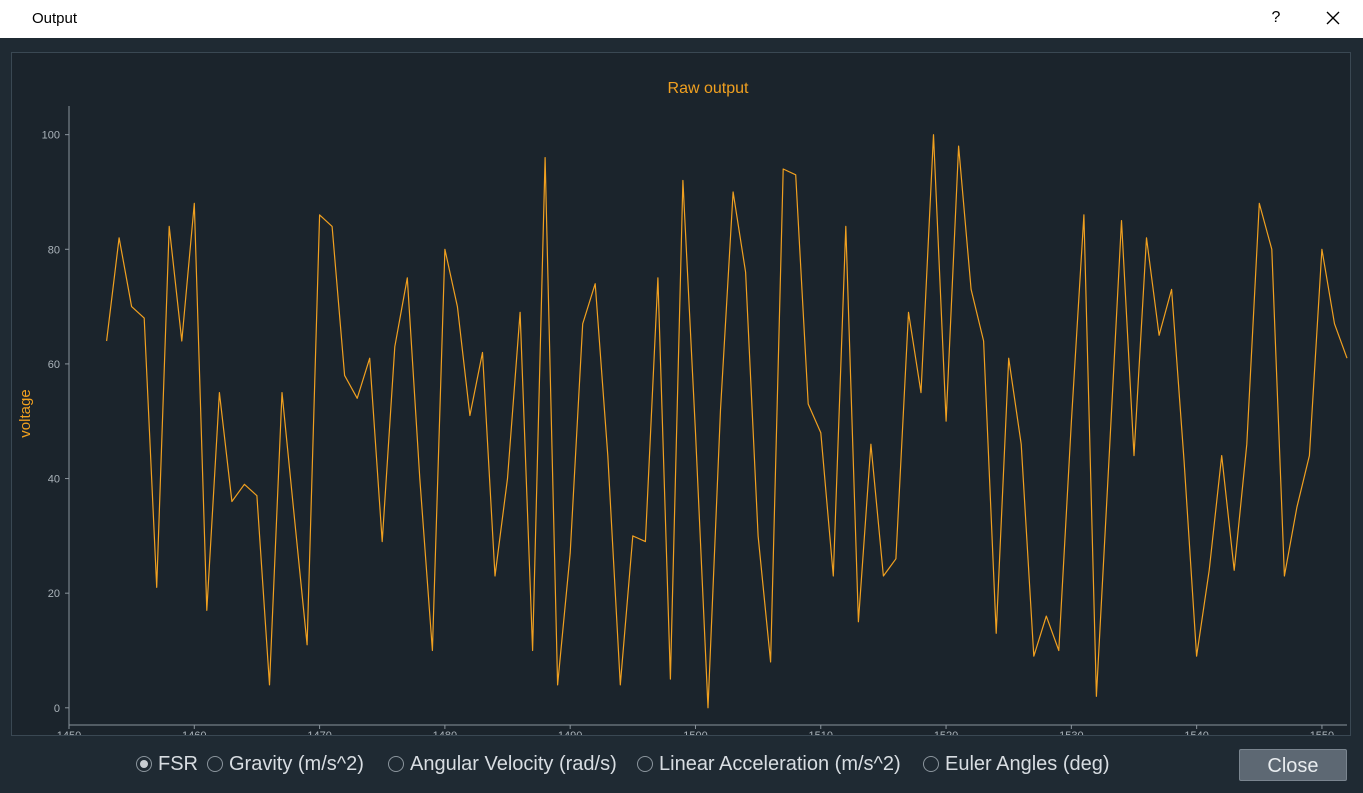 The height and width of the screenshot is (793, 1363). I want to click on radio-angular-velocity: Angular Velocity (rad/s), so click(502, 764).